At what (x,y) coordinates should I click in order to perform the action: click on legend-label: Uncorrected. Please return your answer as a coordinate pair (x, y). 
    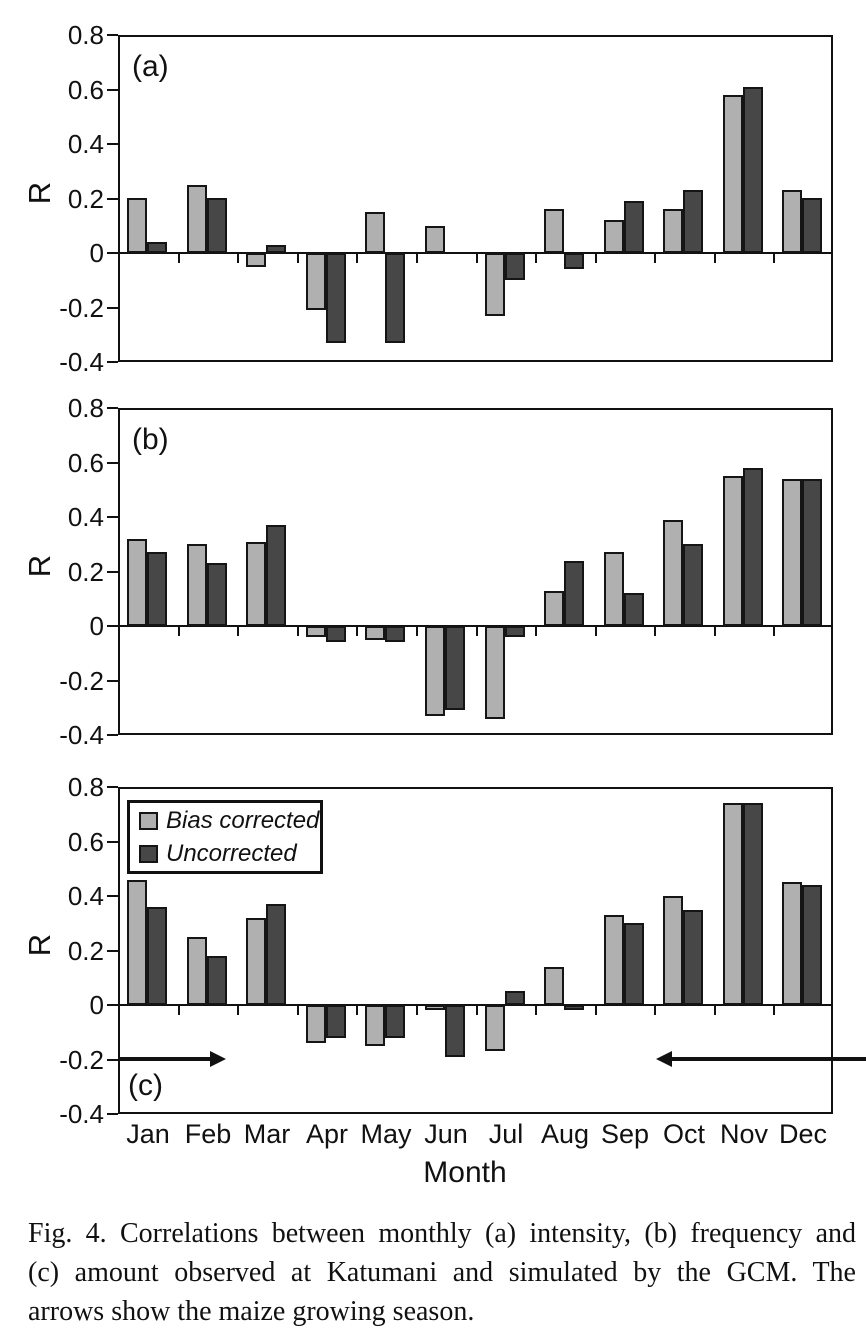
    Looking at the image, I should click on (231, 853).